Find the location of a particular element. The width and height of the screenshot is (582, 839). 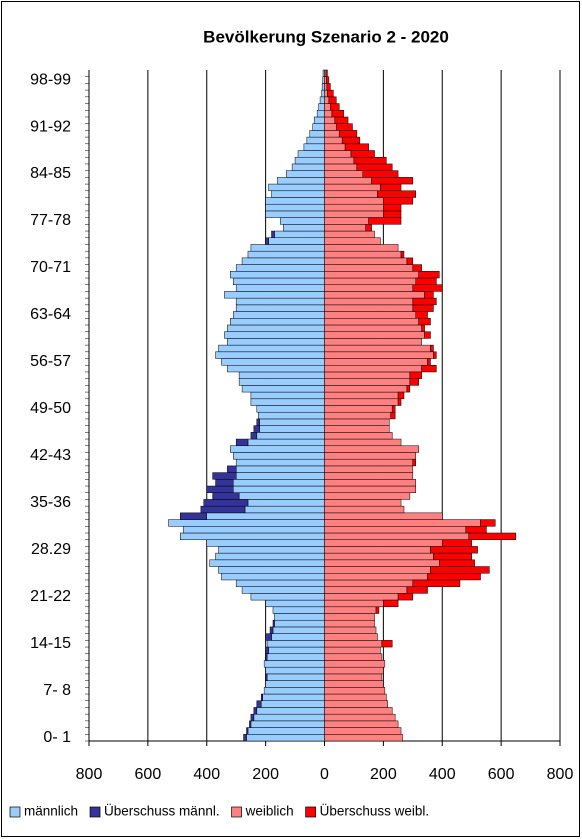

x-tick-label: 0 is located at coordinates (324, 774).